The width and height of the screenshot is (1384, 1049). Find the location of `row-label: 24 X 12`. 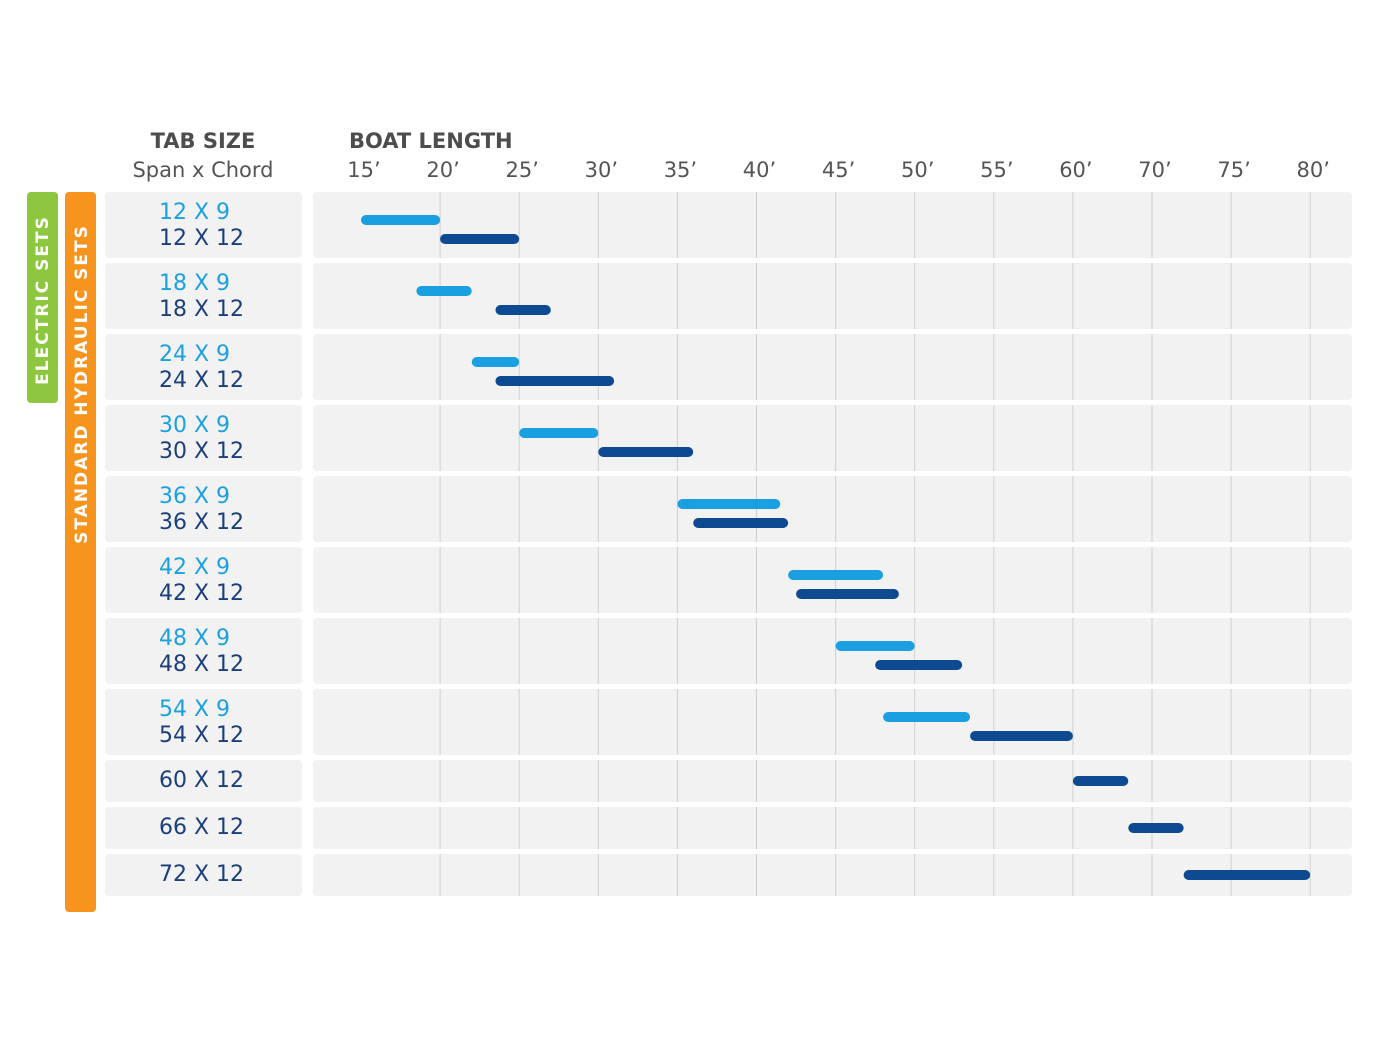

row-label: 24 X 12 is located at coordinates (201, 380).